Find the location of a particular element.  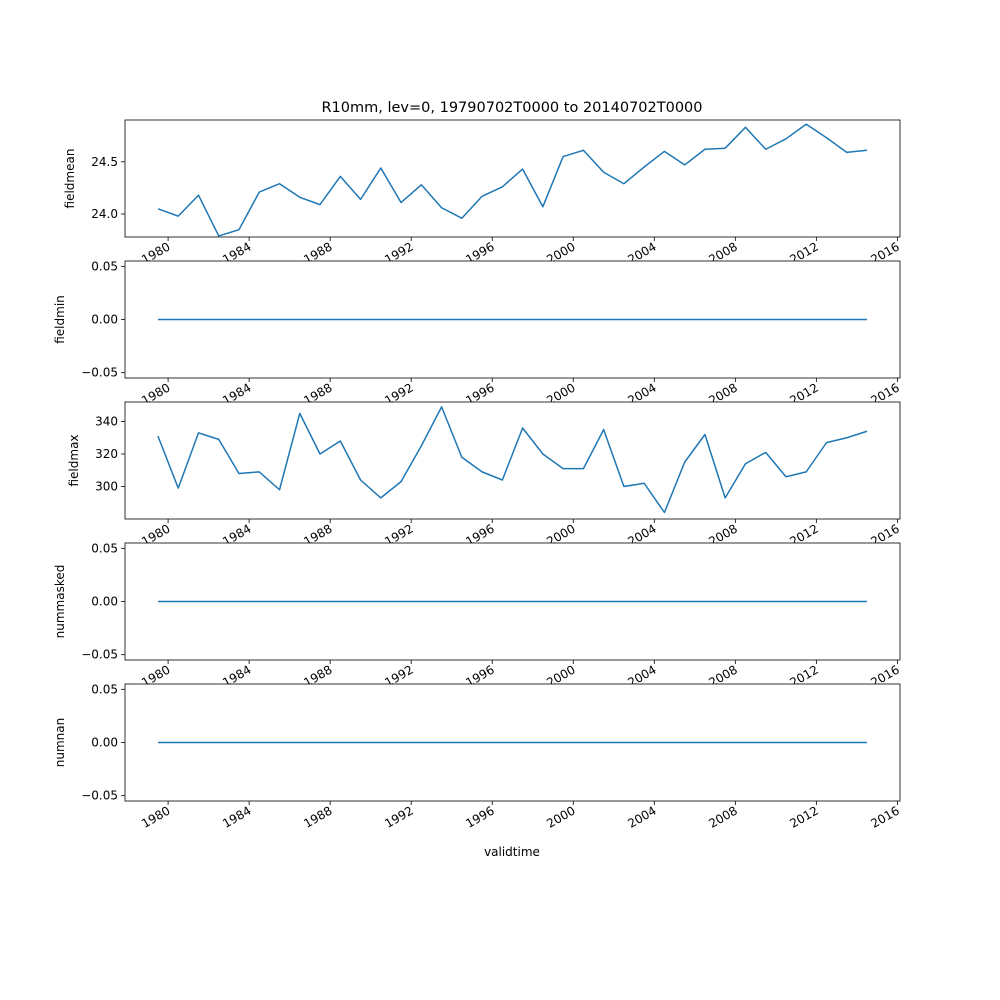

y-axis-label-fieldmean: fieldmean is located at coordinates (70, 179).